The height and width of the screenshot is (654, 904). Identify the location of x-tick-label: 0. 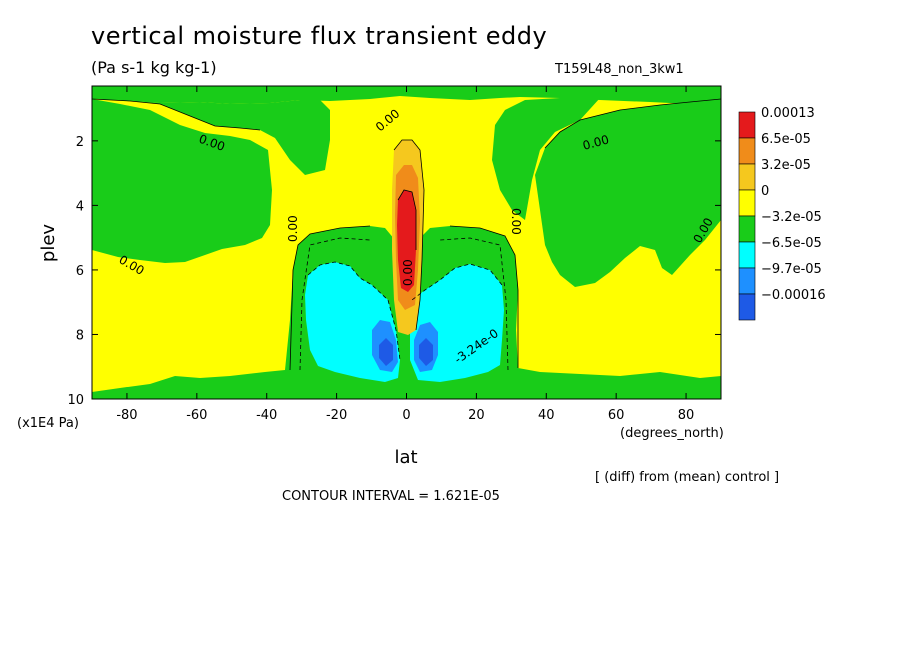
(406, 415).